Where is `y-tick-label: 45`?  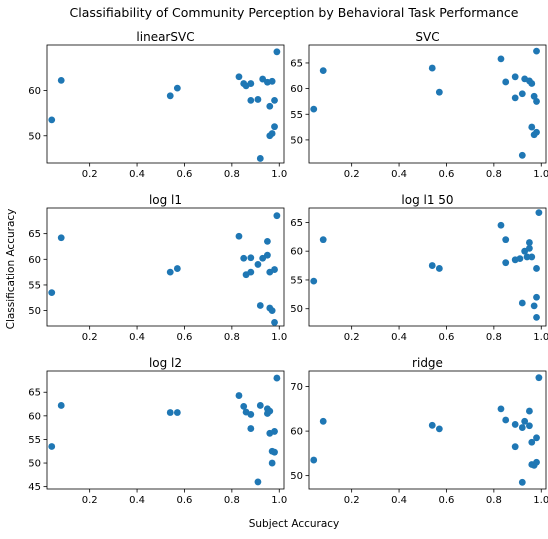 y-tick-label: 45 is located at coordinates (34, 487).